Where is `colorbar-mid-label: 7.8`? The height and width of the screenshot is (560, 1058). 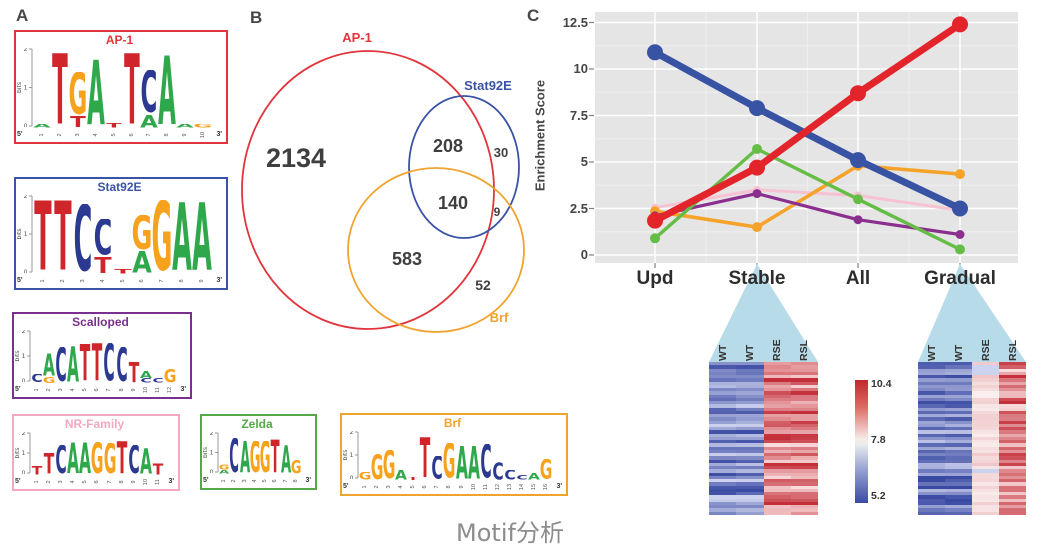
colorbar-mid-label: 7.8 is located at coordinates (878, 440).